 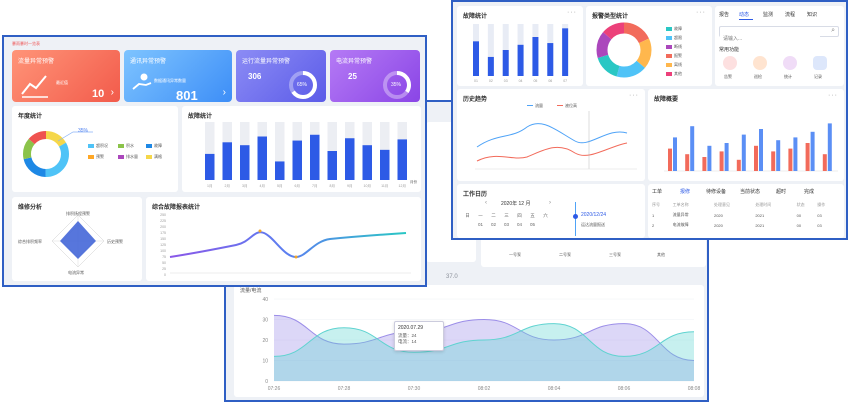 I want to click on col-header: 序号, so click(x=656, y=204).